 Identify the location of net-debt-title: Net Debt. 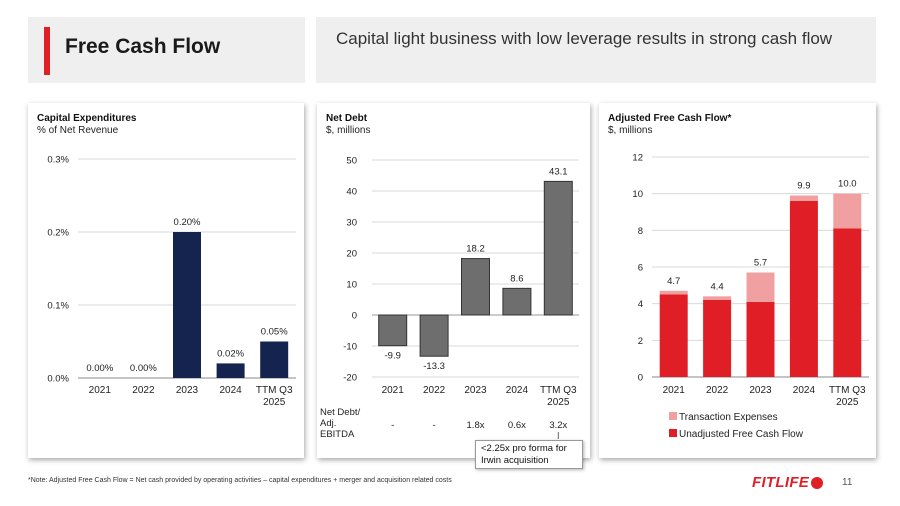
(347, 118).